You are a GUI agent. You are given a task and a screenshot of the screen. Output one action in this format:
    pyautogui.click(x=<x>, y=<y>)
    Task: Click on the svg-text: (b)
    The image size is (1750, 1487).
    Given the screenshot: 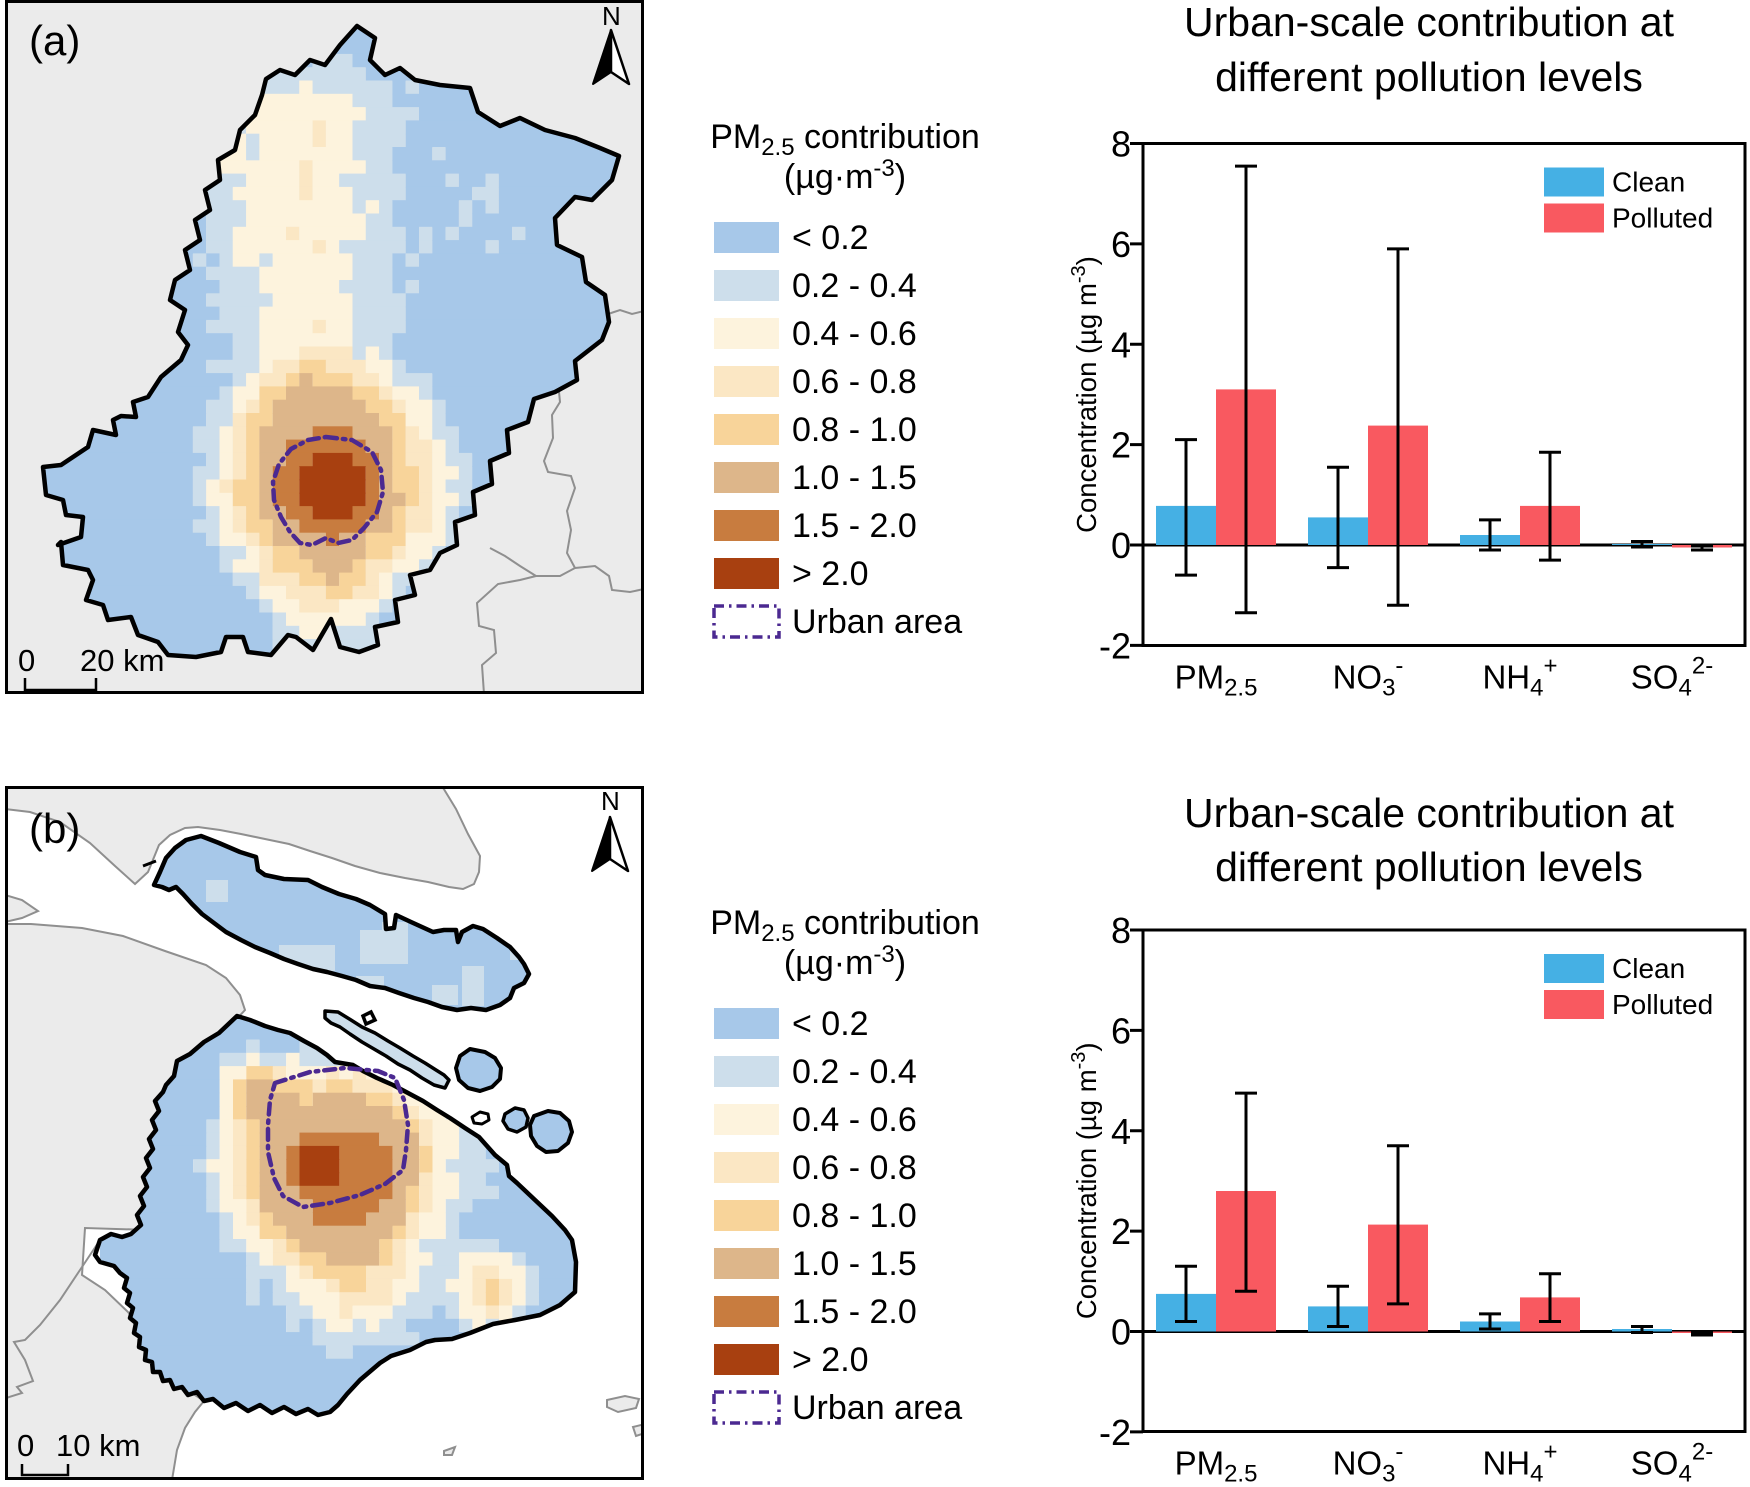 What is the action you would take?
    pyautogui.click(x=54, y=828)
    